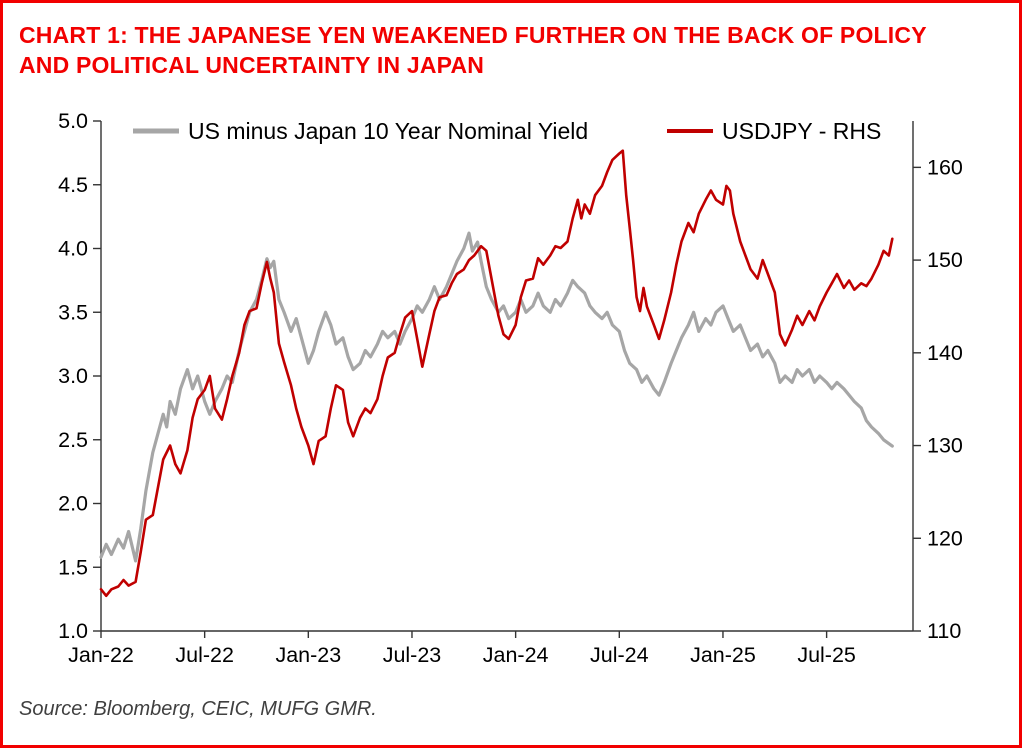  Describe the element at coordinates (723, 655) in the screenshot. I see `x-axis-label: Jan-25` at that location.